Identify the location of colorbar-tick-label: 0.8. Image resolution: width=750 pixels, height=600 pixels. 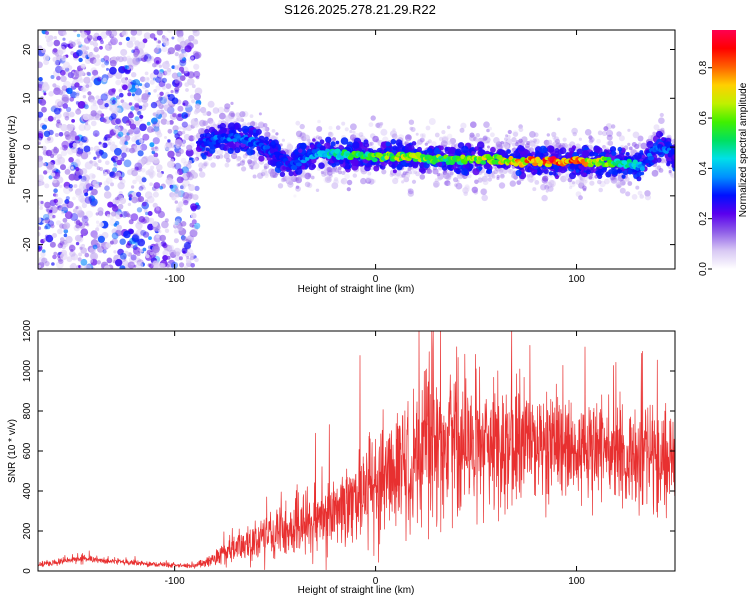
(703, 67).